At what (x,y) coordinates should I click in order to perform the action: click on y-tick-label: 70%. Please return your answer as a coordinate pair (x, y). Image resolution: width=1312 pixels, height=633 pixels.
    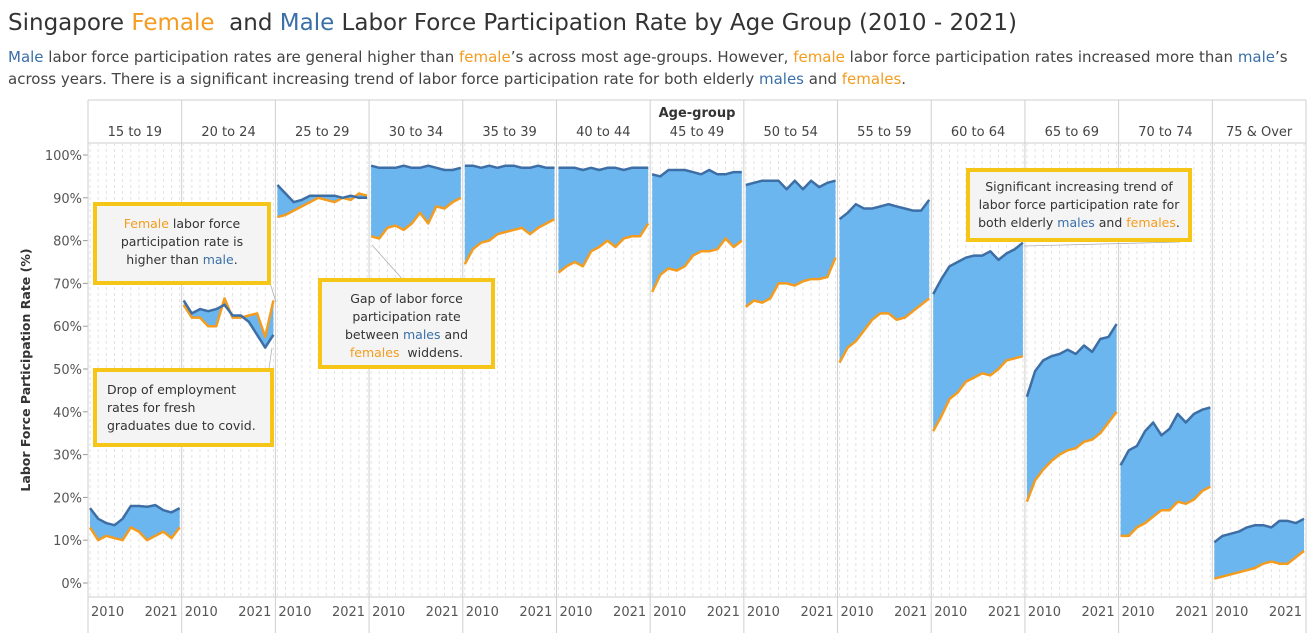
    Looking at the image, I should click on (67, 284).